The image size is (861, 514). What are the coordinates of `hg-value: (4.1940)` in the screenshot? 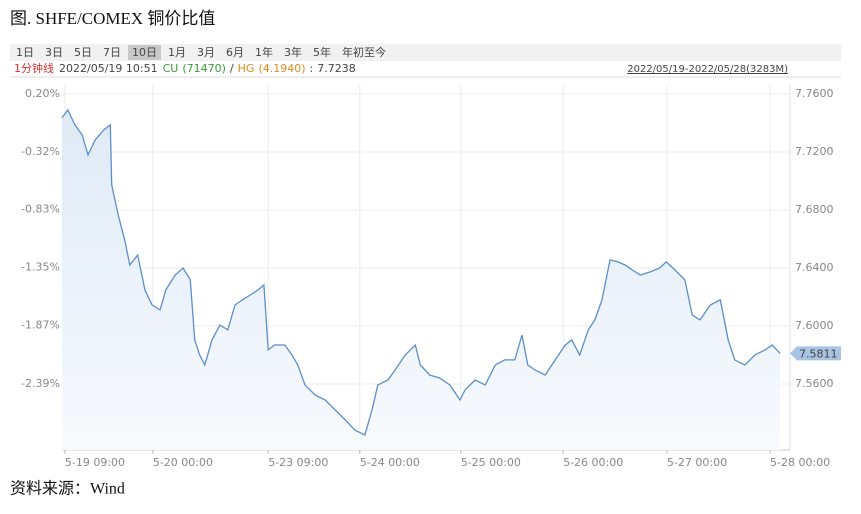 It's located at (281, 68).